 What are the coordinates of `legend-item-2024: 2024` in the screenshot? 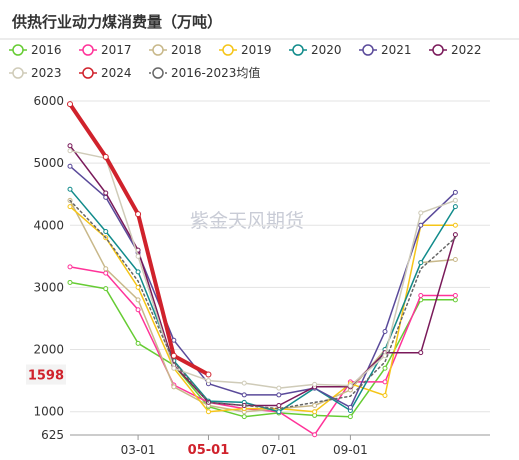 It's located at (105, 73).